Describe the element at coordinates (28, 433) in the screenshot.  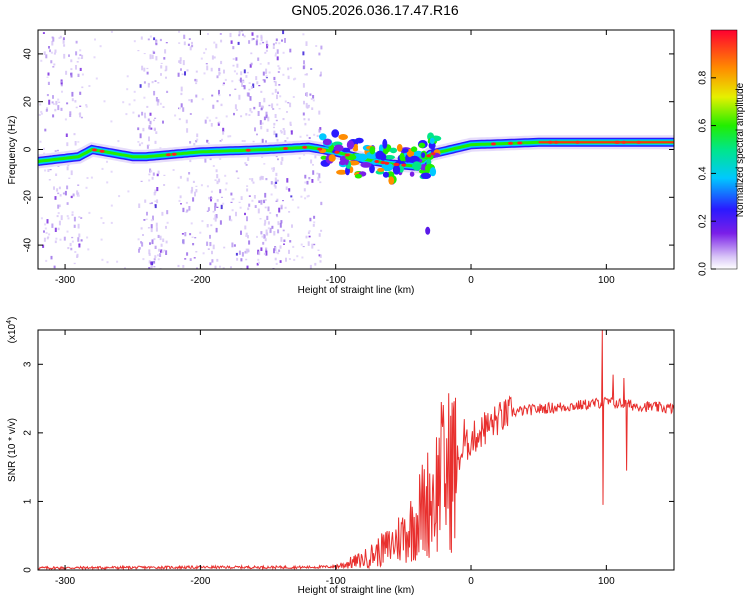
I see `snr-y-tick-label: 2` at that location.